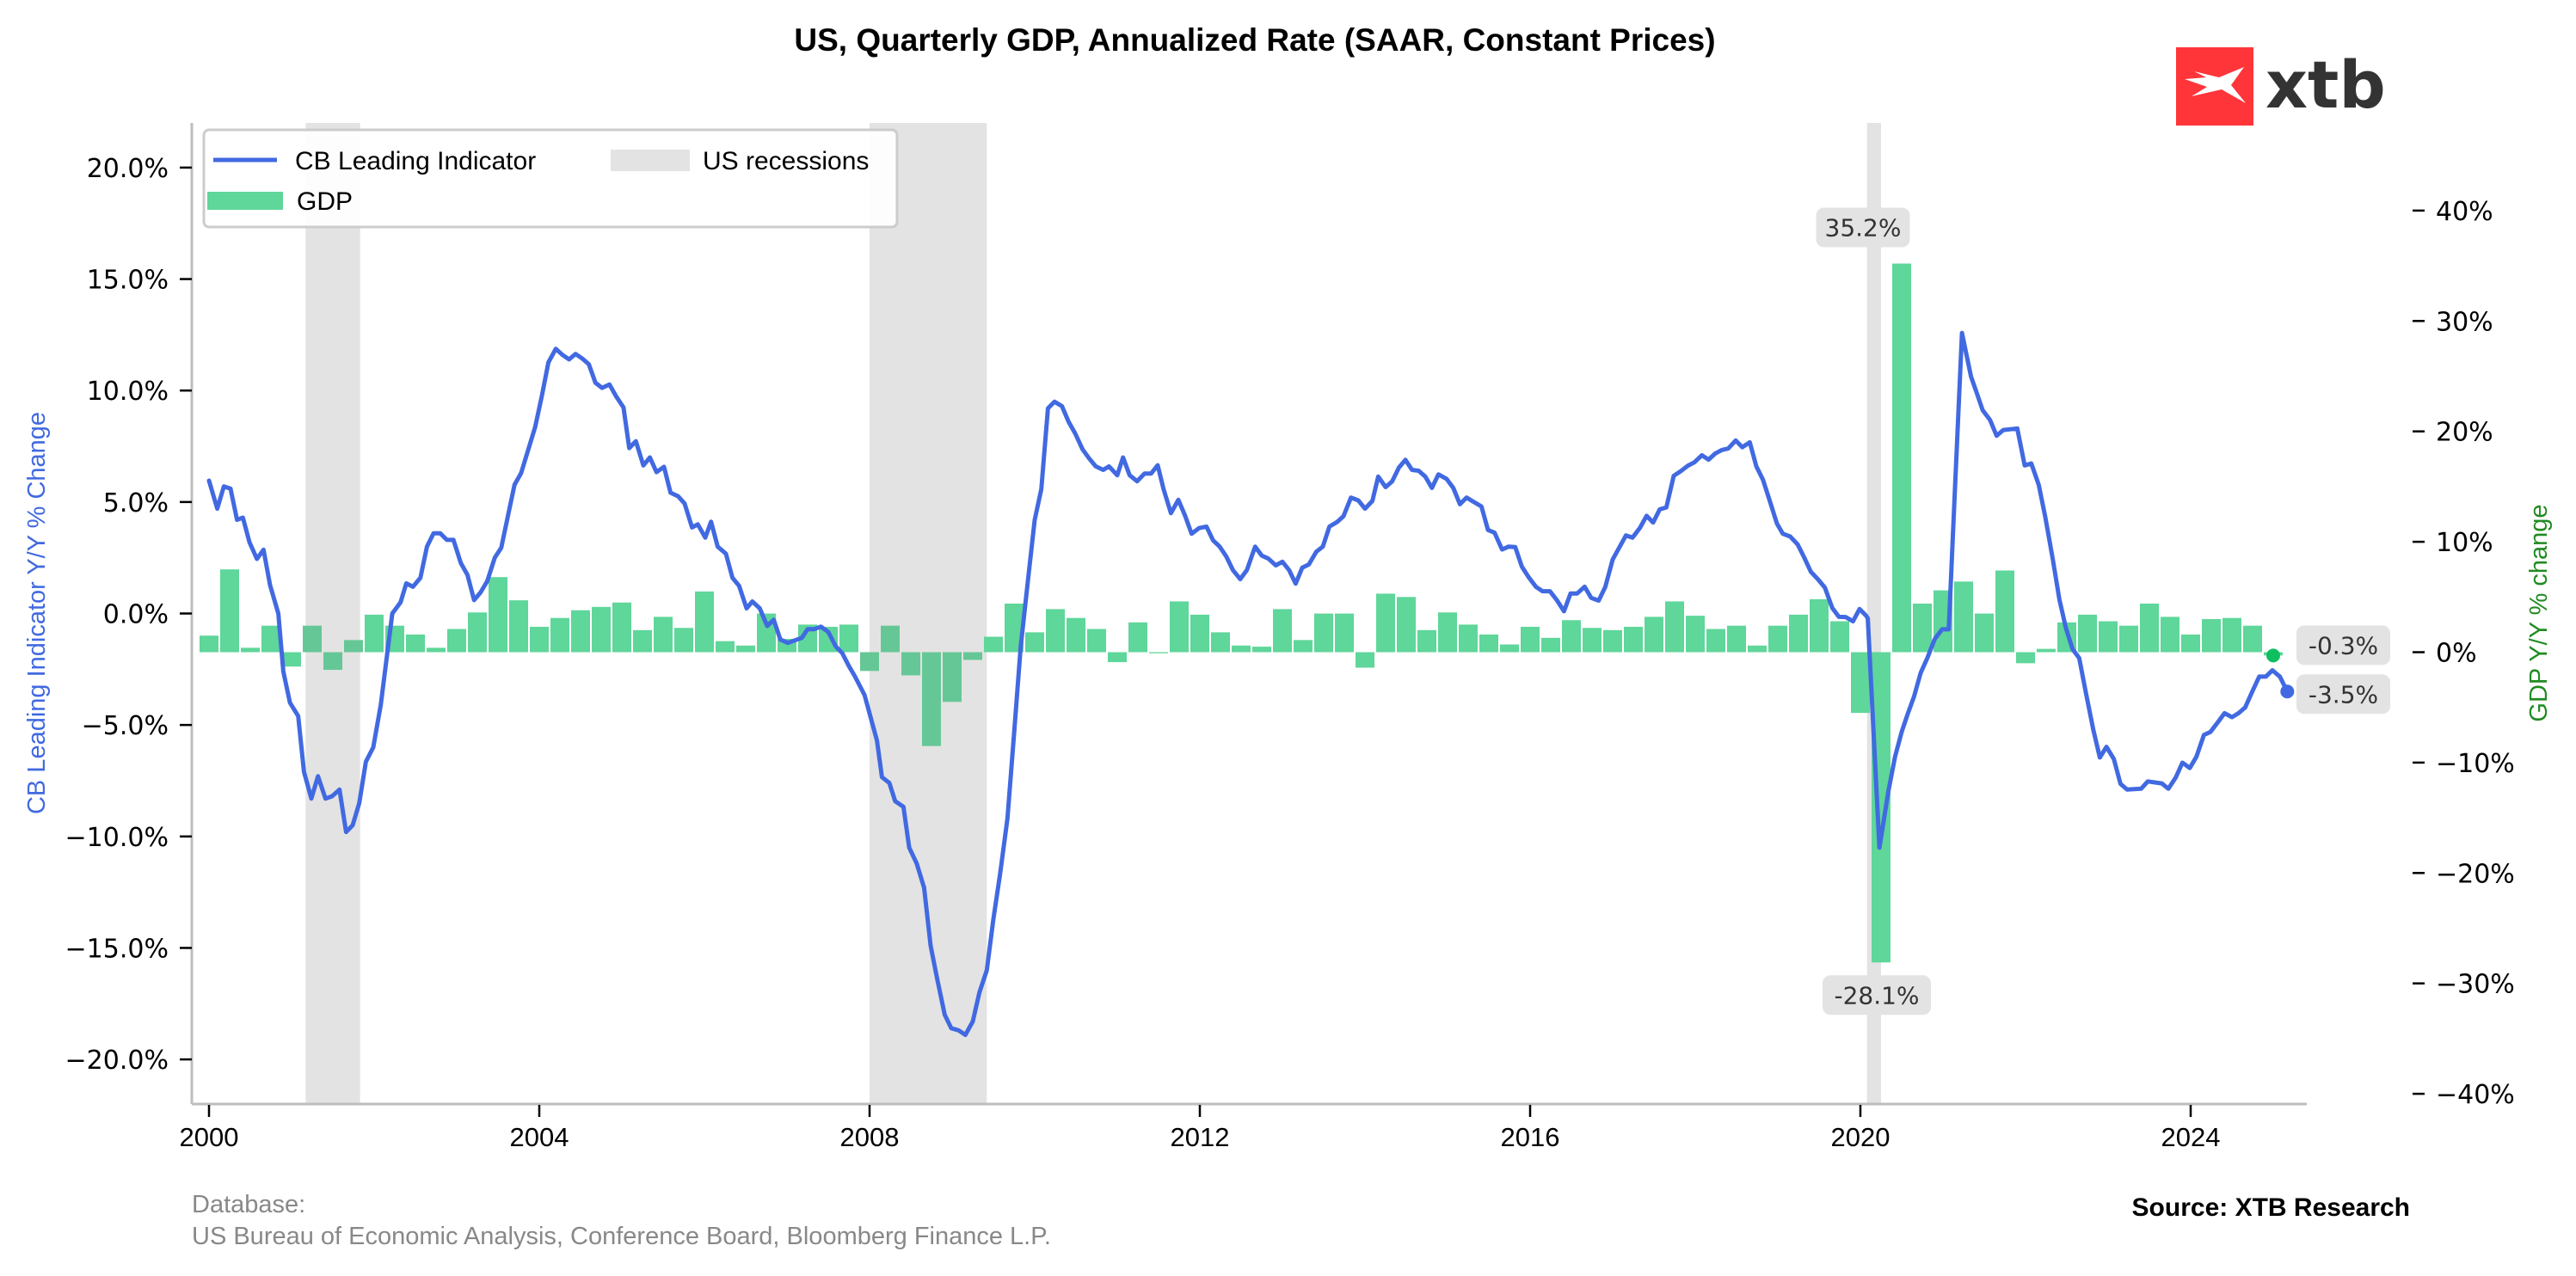 The image size is (2576, 1276). Describe the element at coordinates (2456, 654) in the screenshot. I see `right-tick-label: 0%` at that location.